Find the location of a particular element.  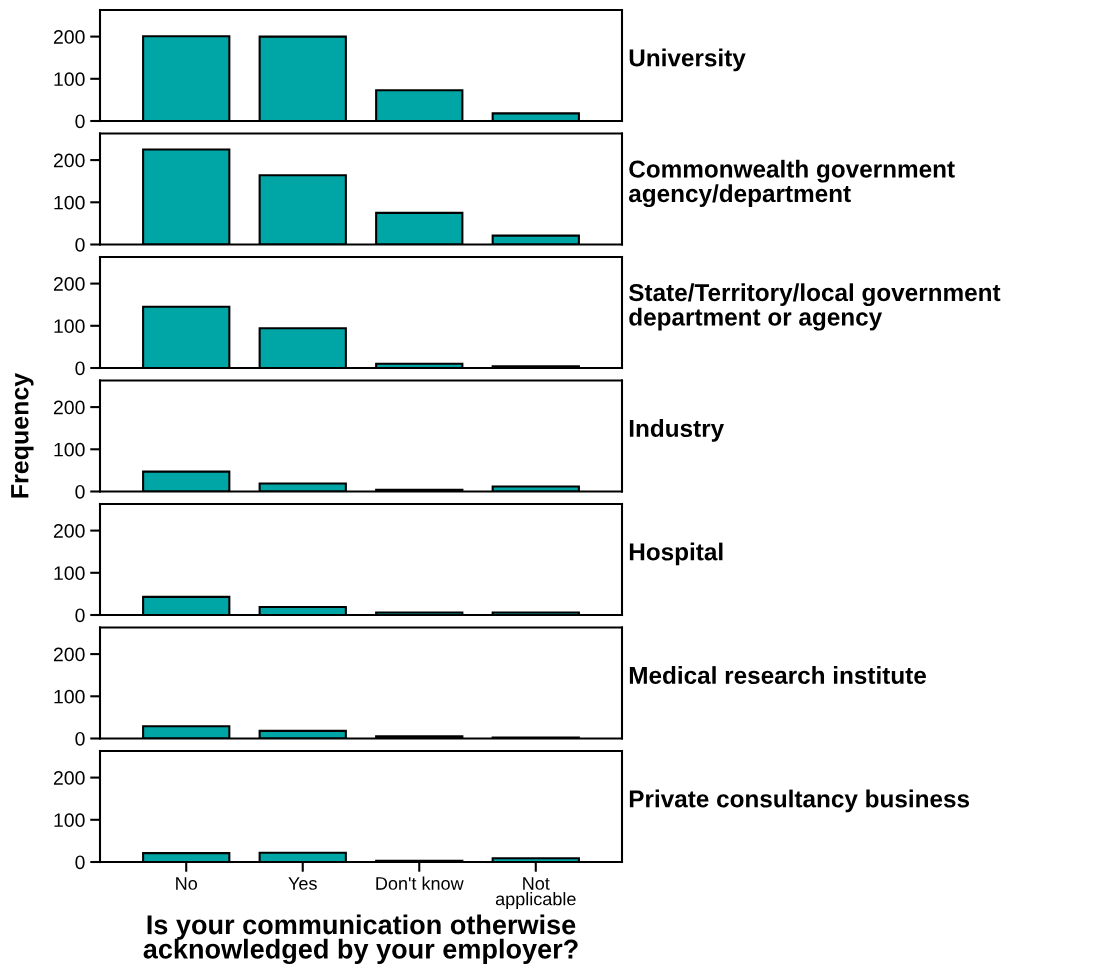

text: Medical research institute is located at coordinates (777, 675).